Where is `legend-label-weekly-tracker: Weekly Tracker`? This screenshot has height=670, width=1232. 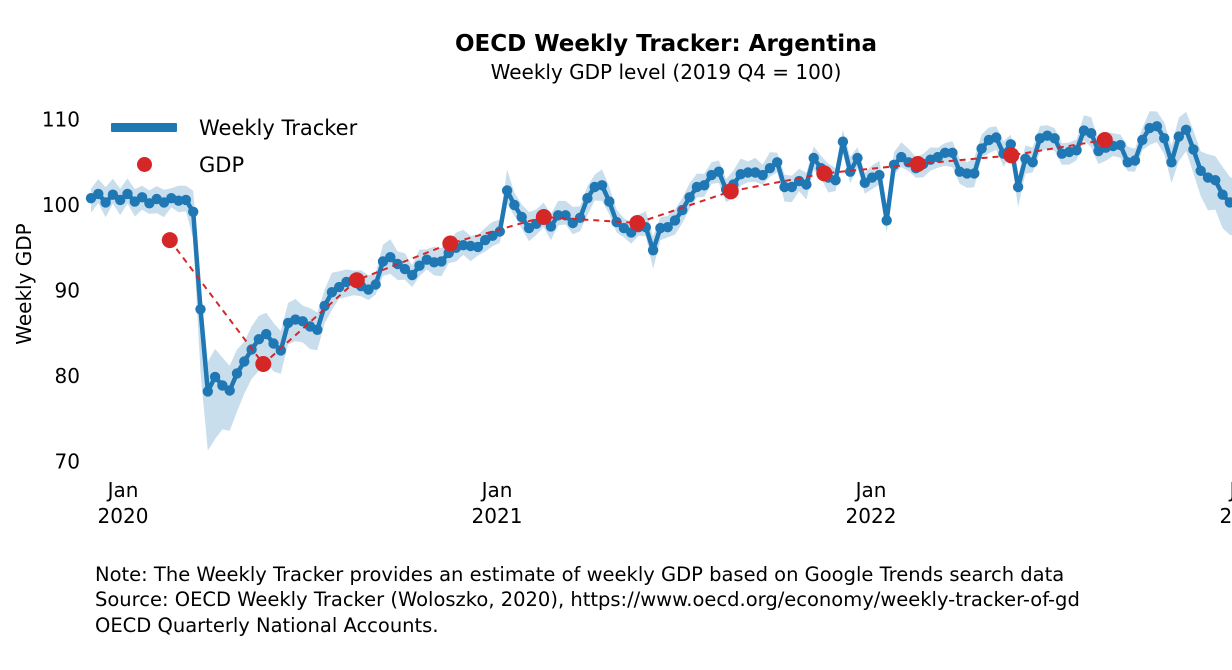
legend-label-weekly-tracker: Weekly Tracker is located at coordinates (278, 127).